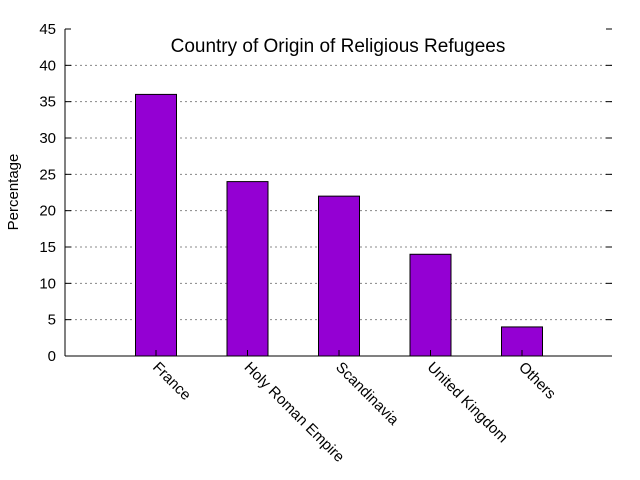  I want to click on y-tick-label: 30, so click(47, 138).